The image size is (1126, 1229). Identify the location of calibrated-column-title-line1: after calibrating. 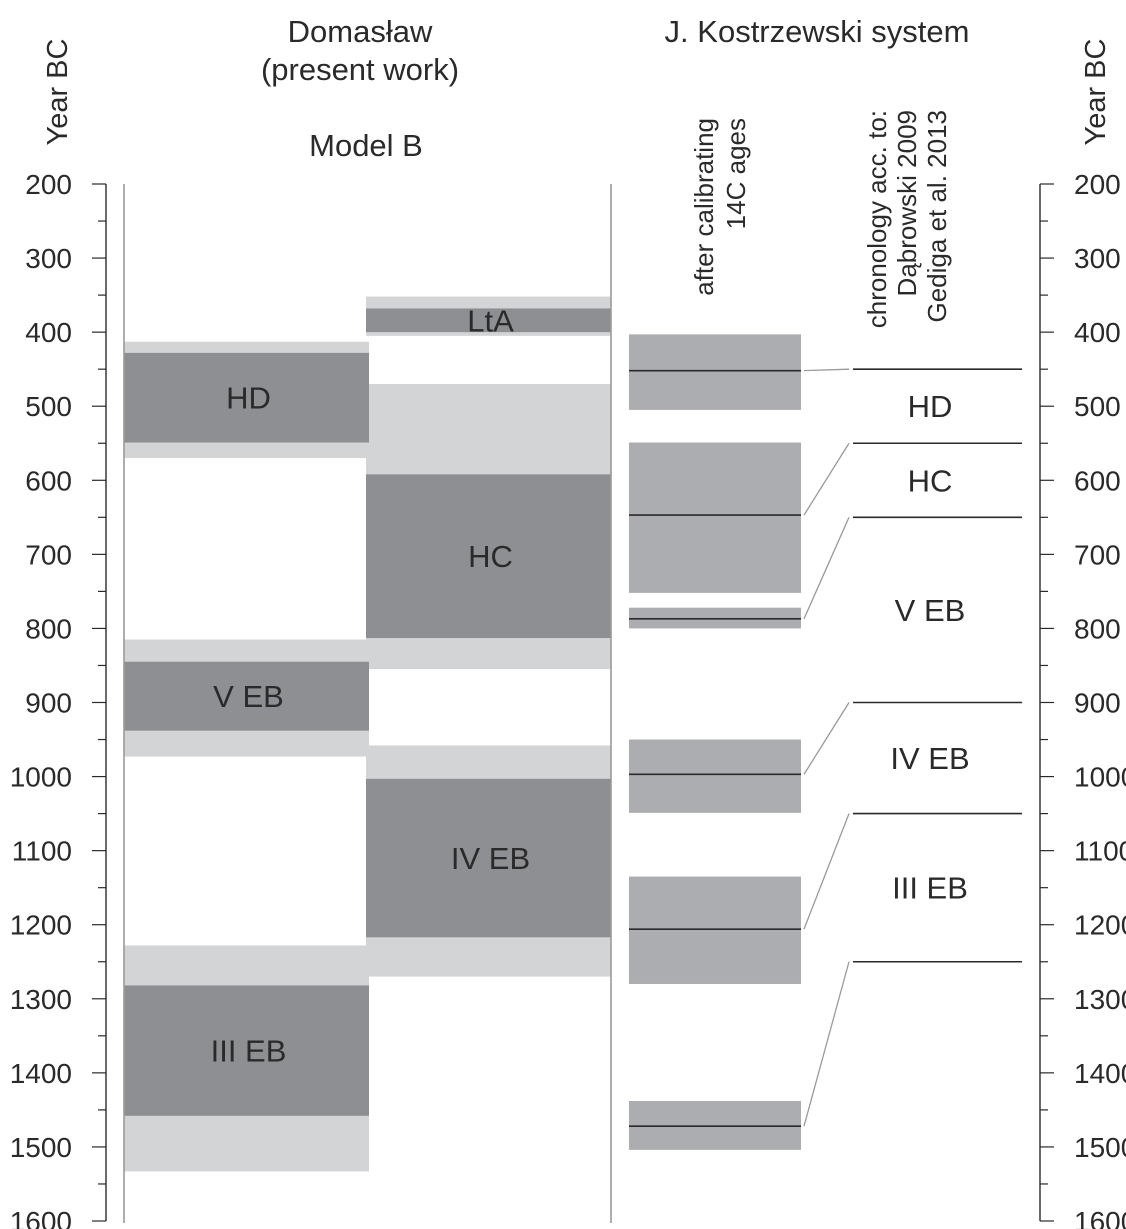
(704, 207).